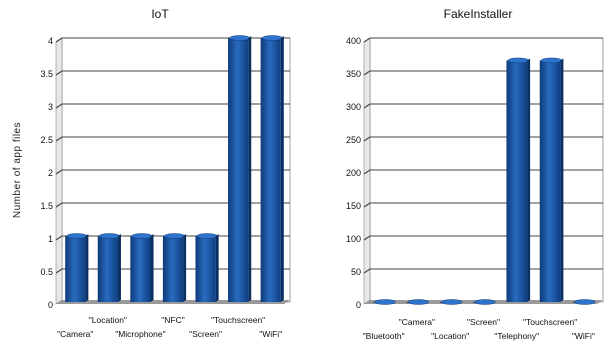  I want to click on x-category-label: "Telephony", so click(516, 336).